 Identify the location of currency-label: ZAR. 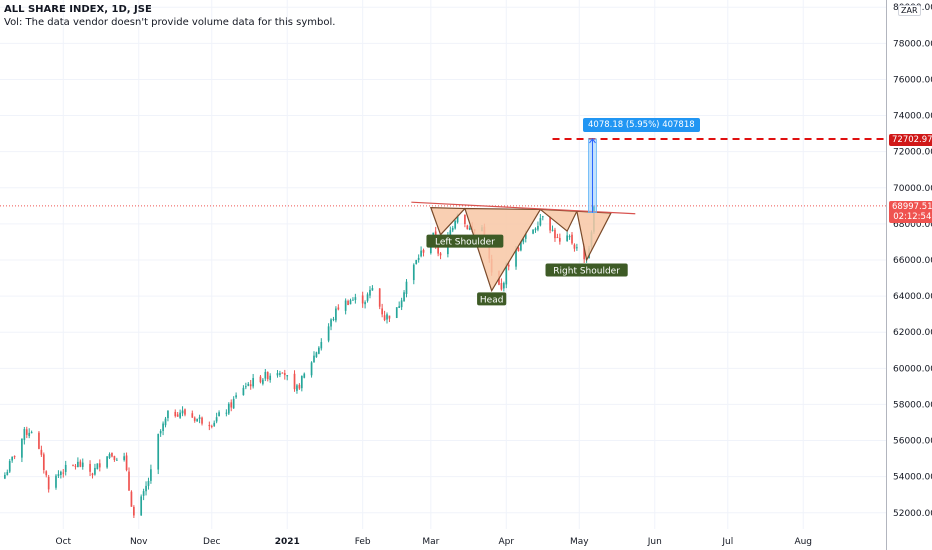
(909, 10).